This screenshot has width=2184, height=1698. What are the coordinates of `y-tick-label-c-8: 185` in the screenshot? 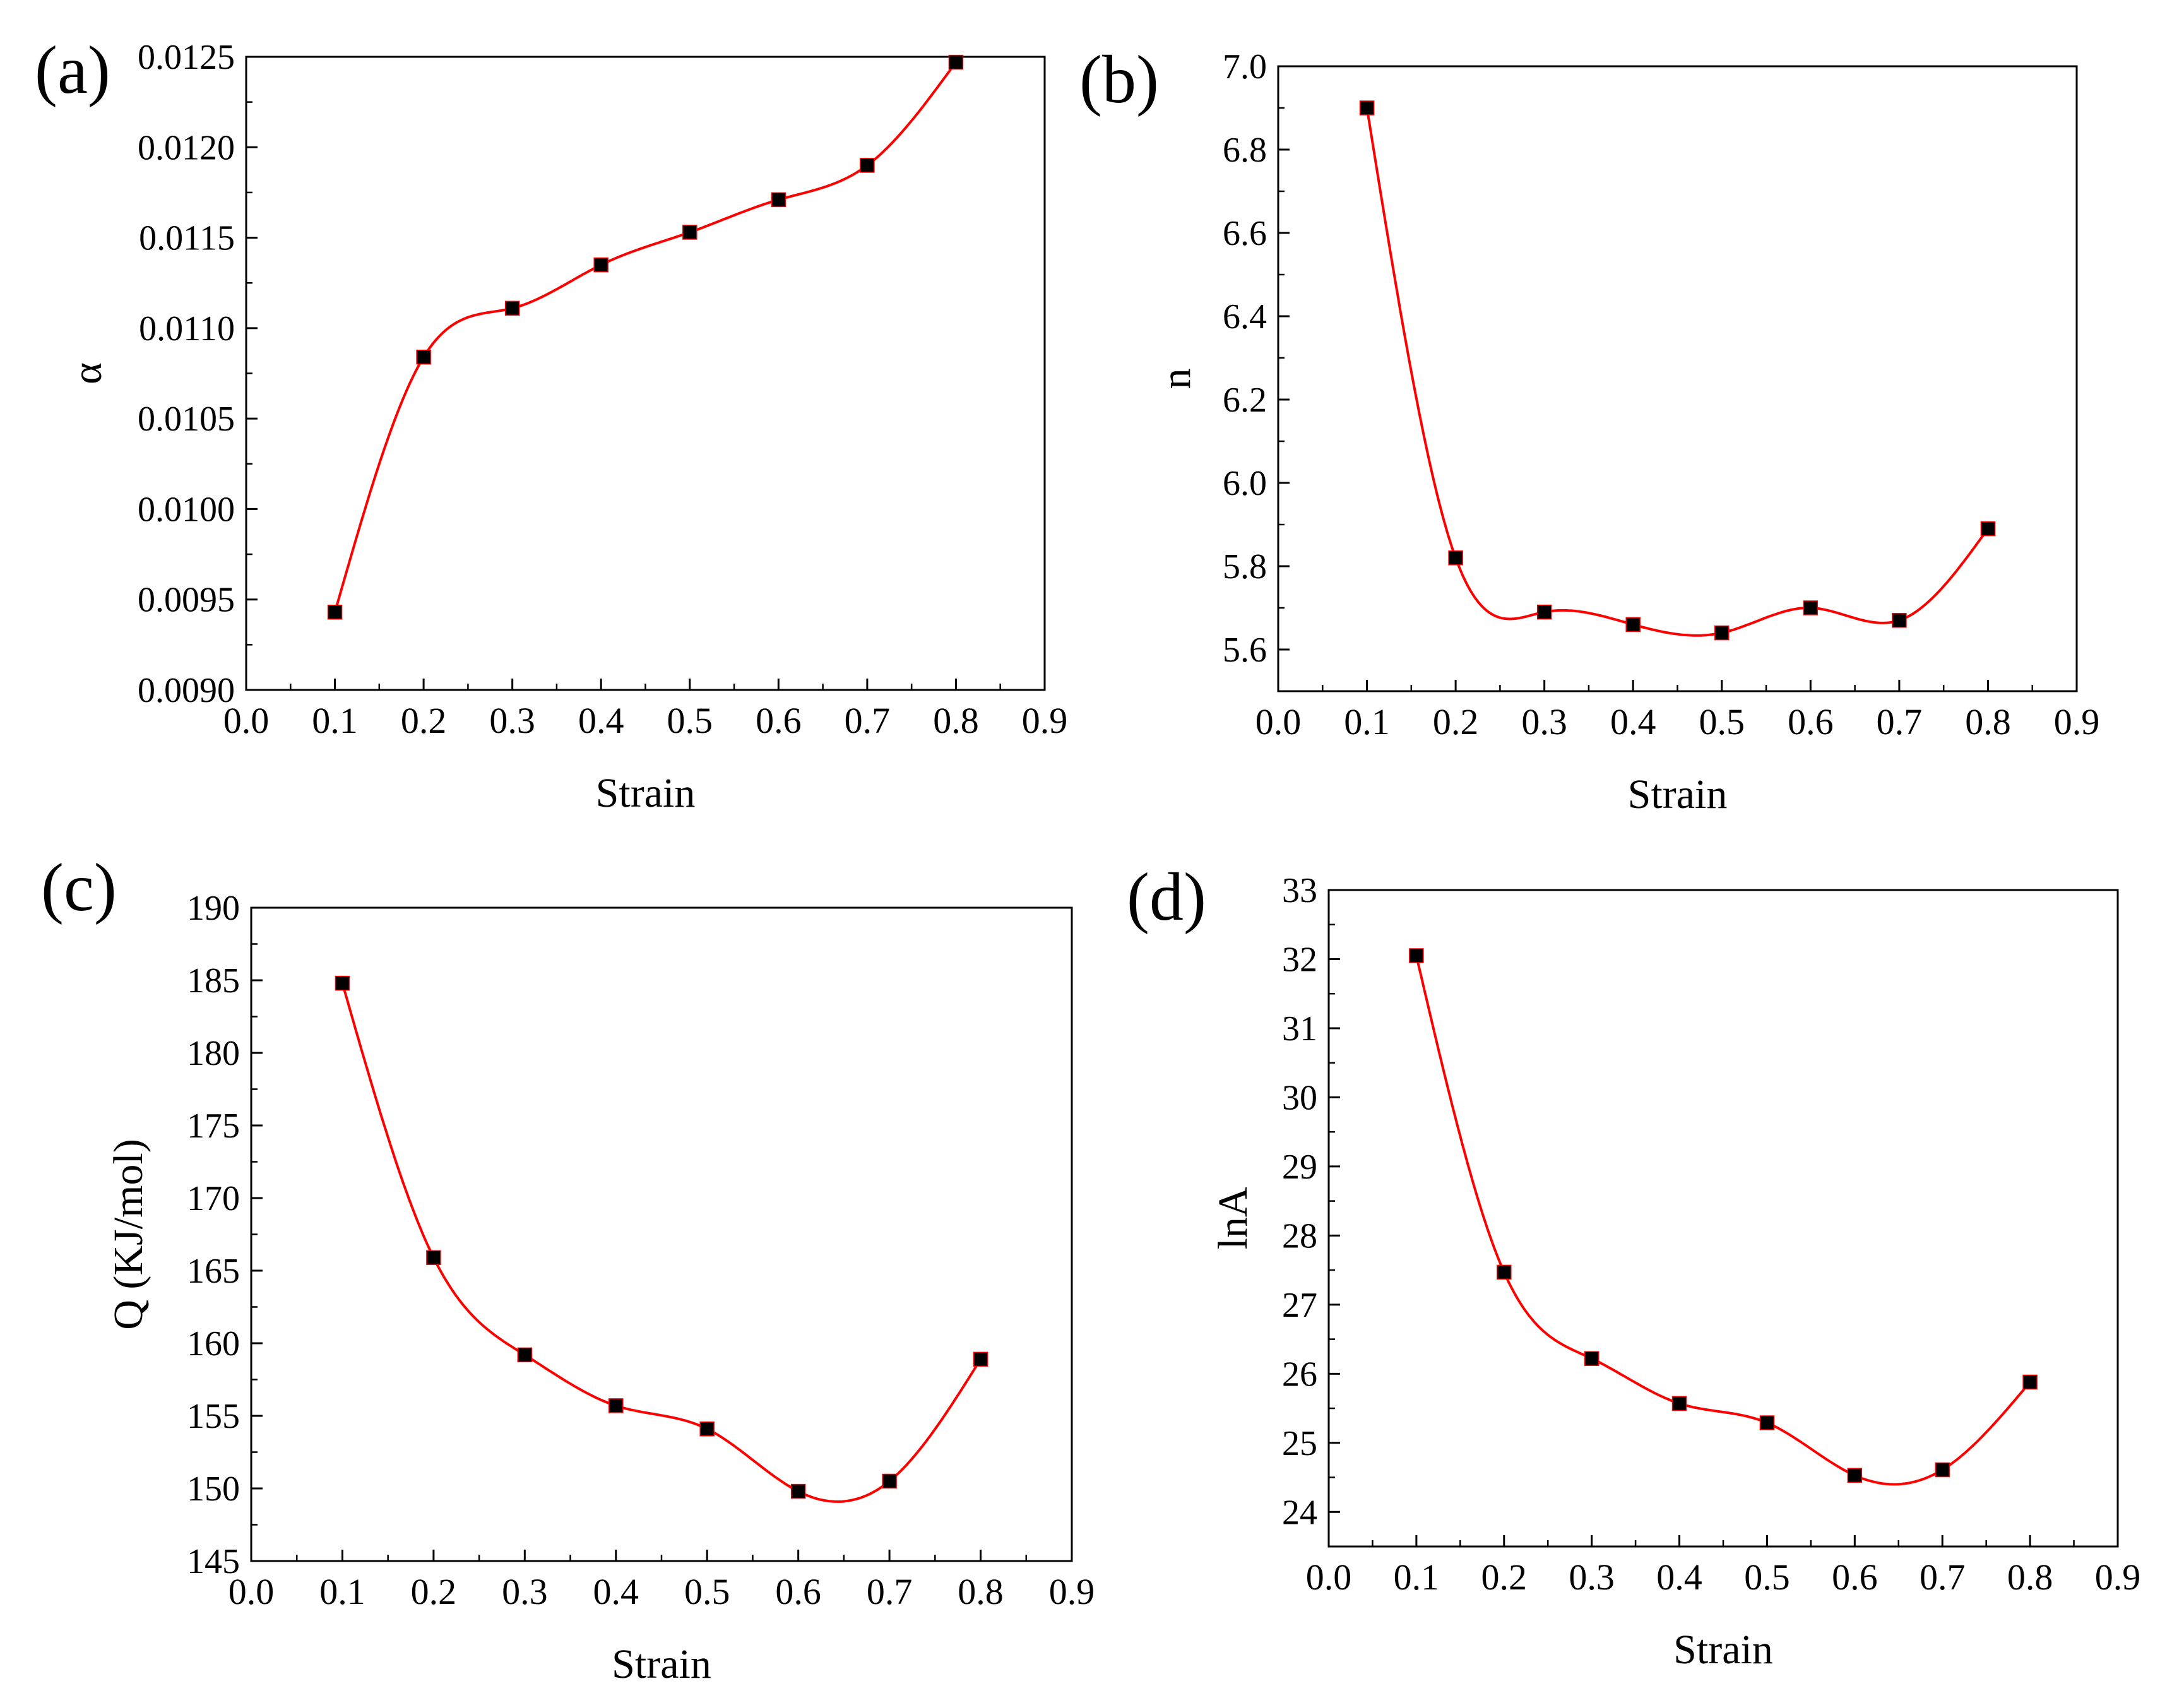 It's located at (213, 980).